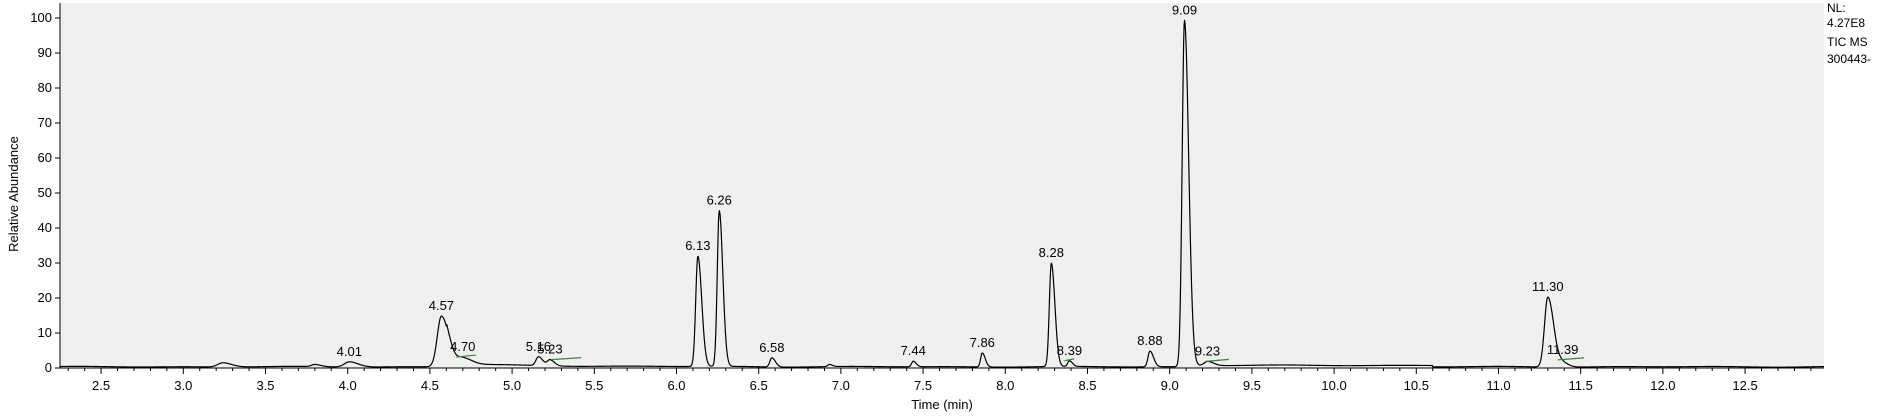  What do you see at coordinates (1051, 252) in the screenshot?
I see `peak-label: 8.28` at bounding box center [1051, 252].